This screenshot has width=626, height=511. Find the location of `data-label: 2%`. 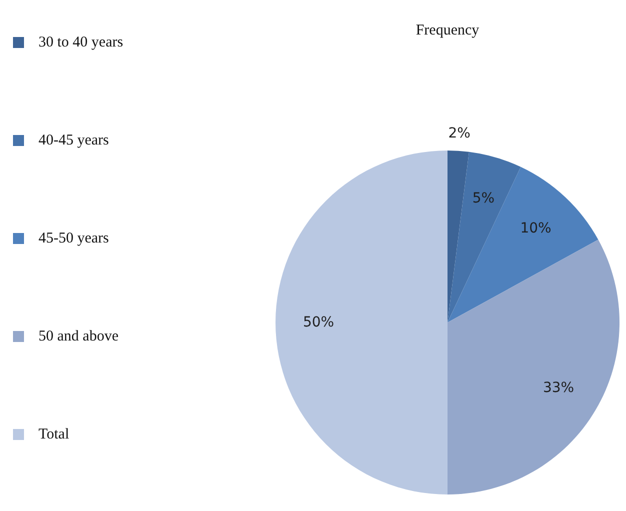

data-label: 2% is located at coordinates (459, 134).